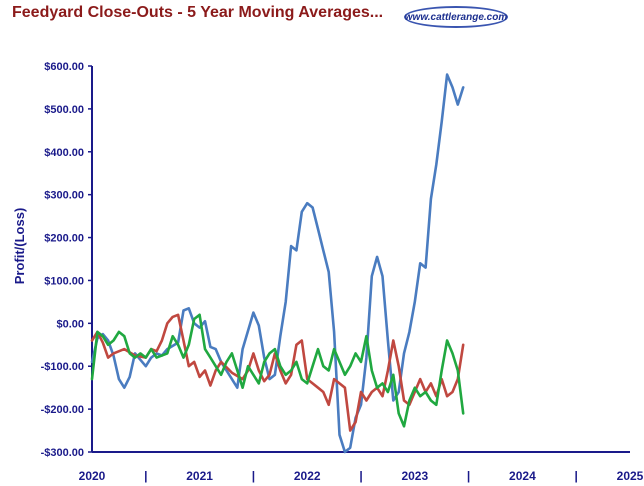 The width and height of the screenshot is (644, 486). Describe the element at coordinates (64, 196) in the screenshot. I see `y-tick-label: $300.00` at that location.